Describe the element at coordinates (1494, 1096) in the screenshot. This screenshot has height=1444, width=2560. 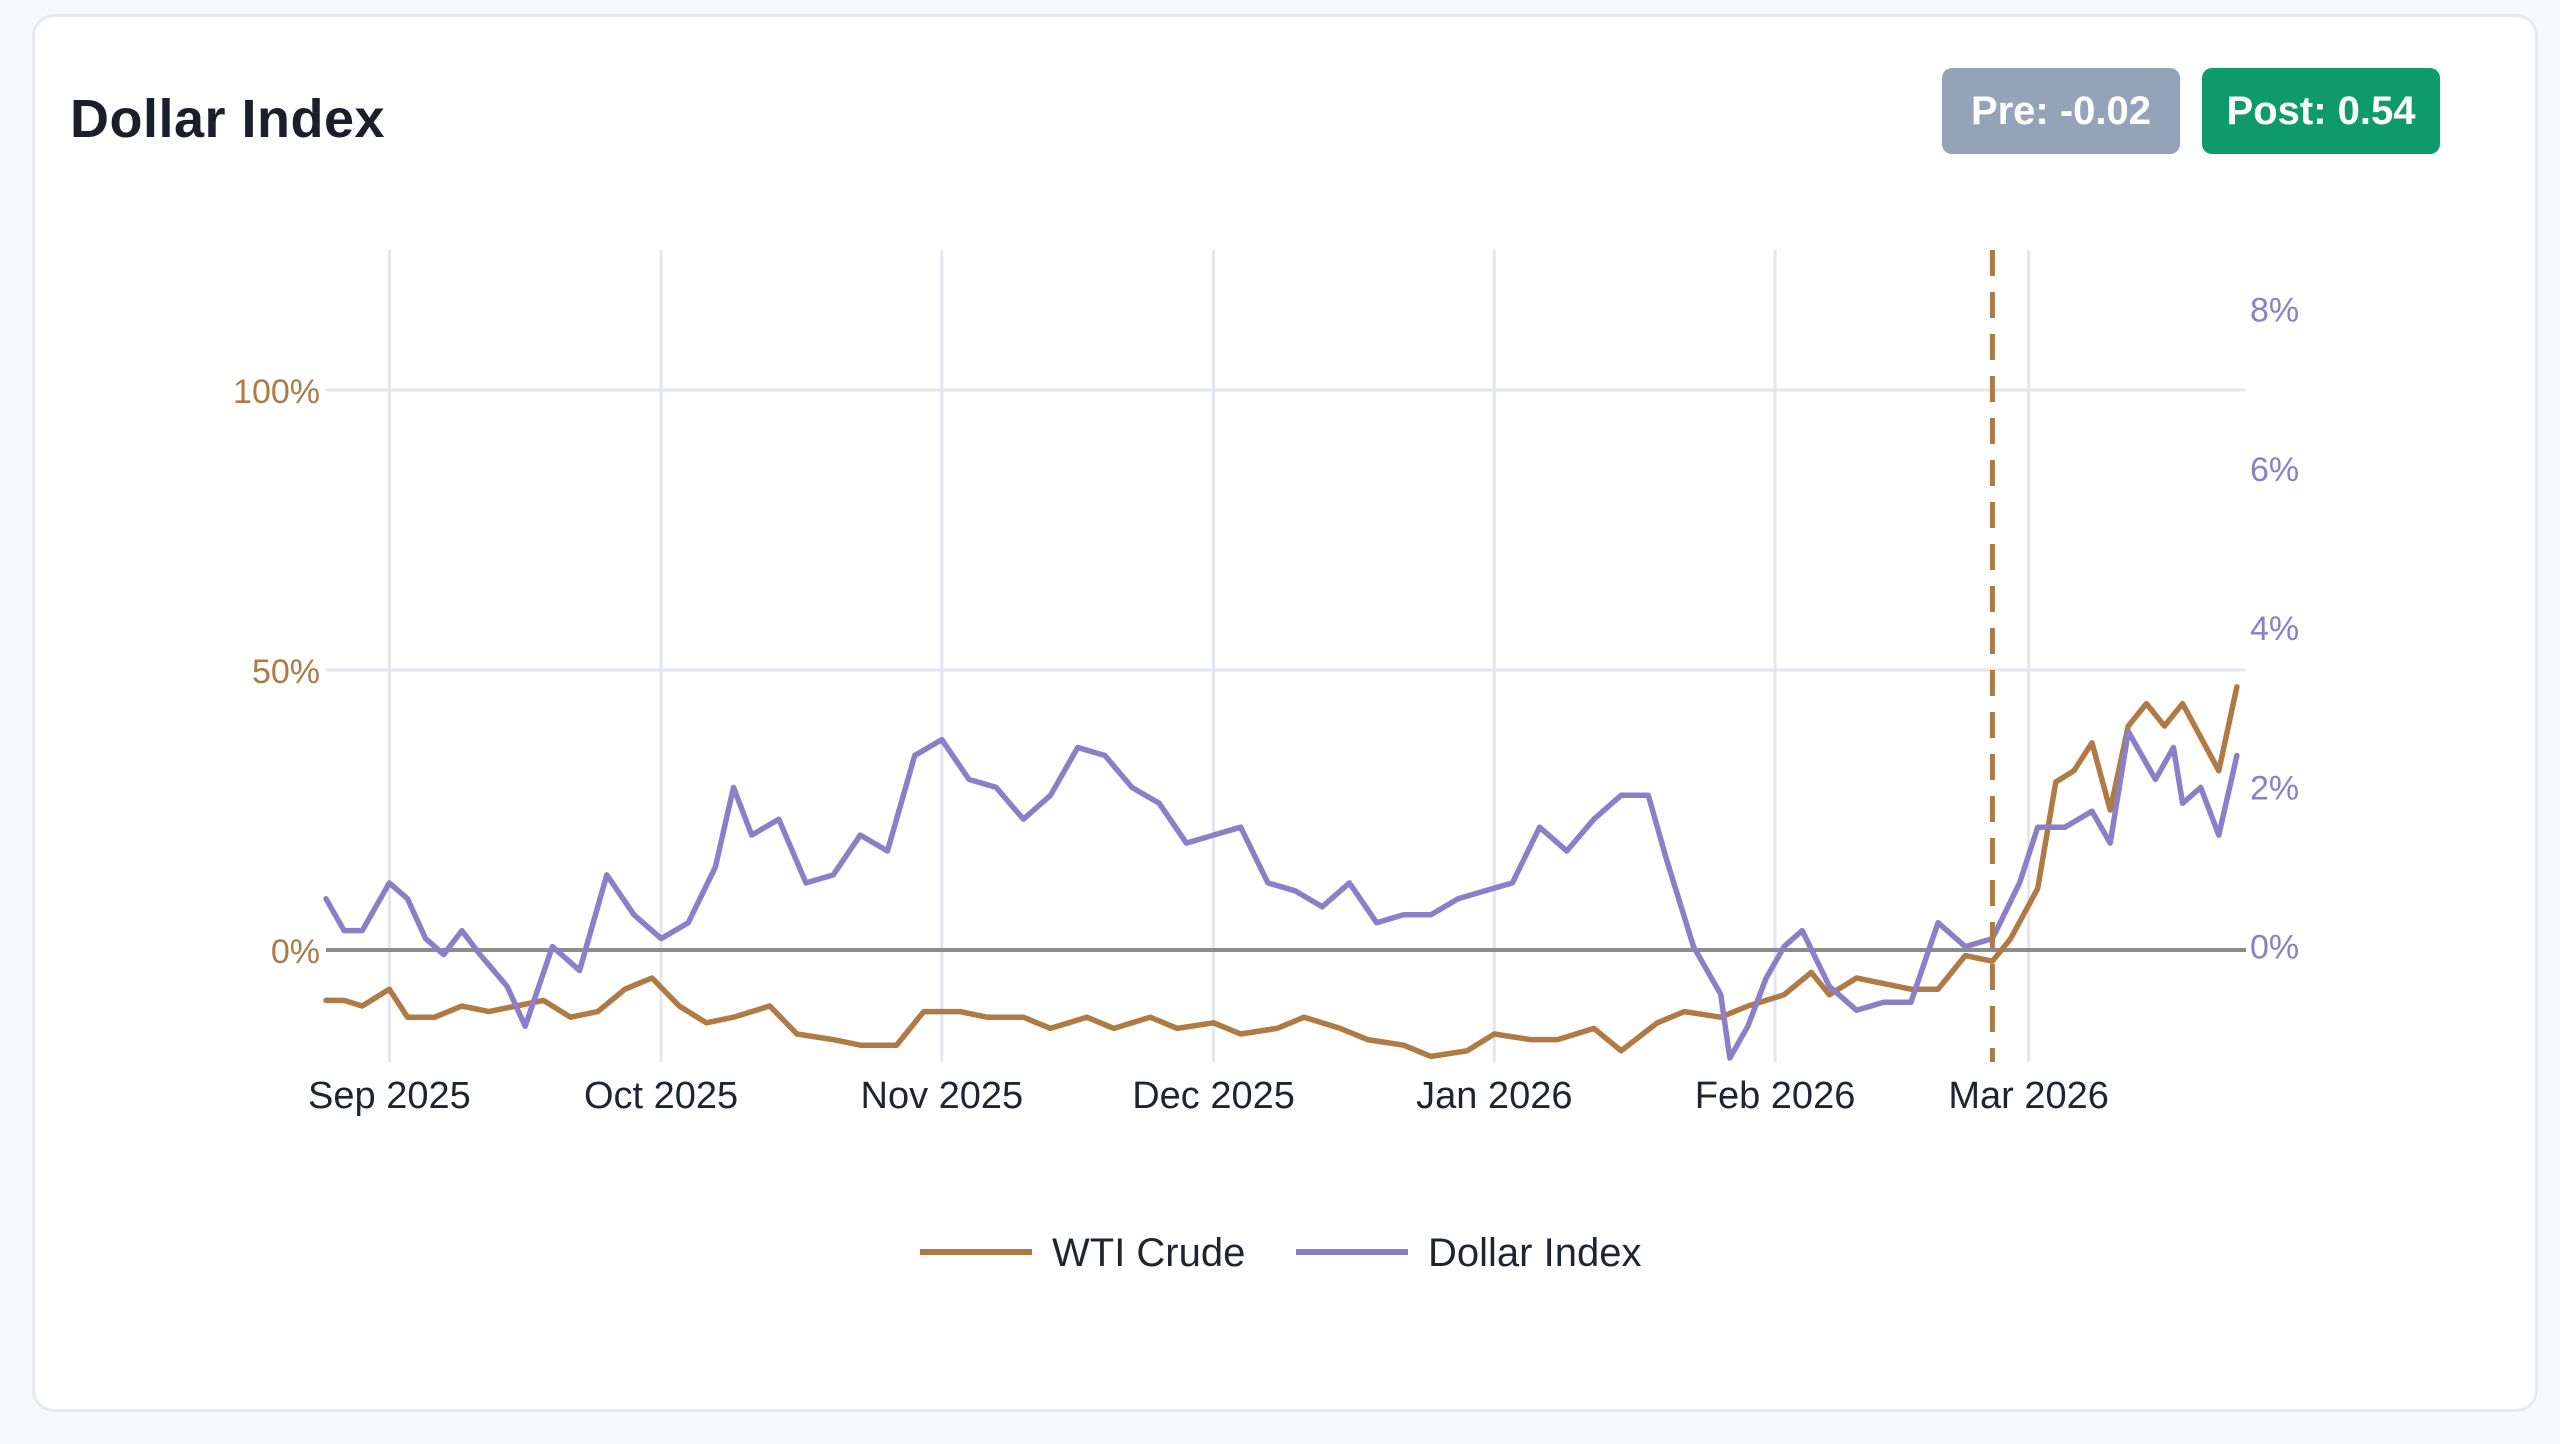
I see `x-tick-label: Jan 2026` at that location.